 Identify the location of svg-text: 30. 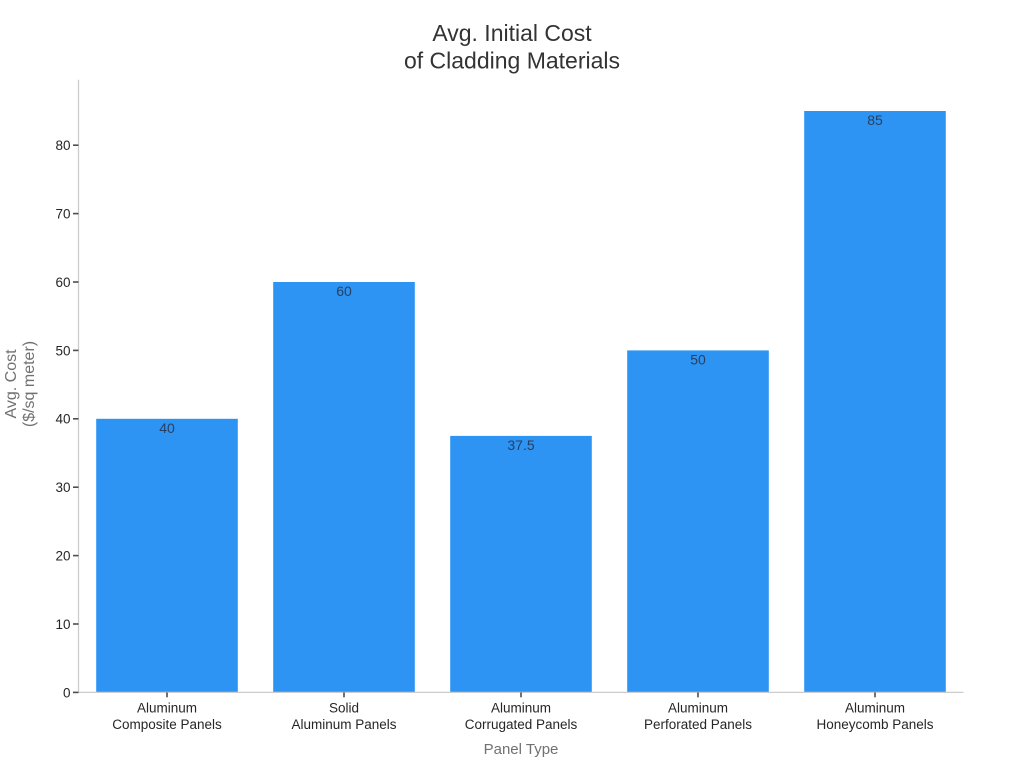
(62, 487).